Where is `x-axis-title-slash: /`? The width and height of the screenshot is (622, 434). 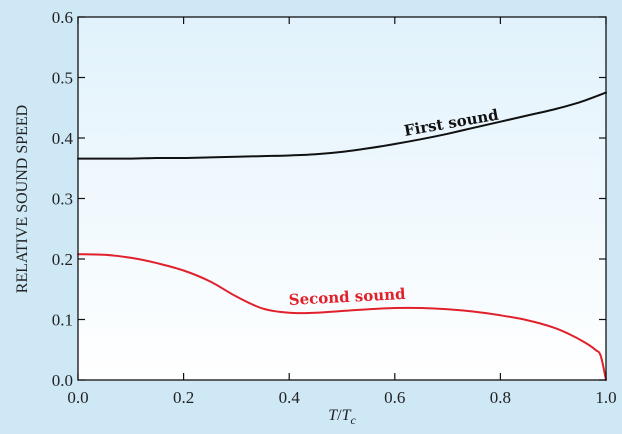
x-axis-title-slash: / is located at coordinates (339, 415).